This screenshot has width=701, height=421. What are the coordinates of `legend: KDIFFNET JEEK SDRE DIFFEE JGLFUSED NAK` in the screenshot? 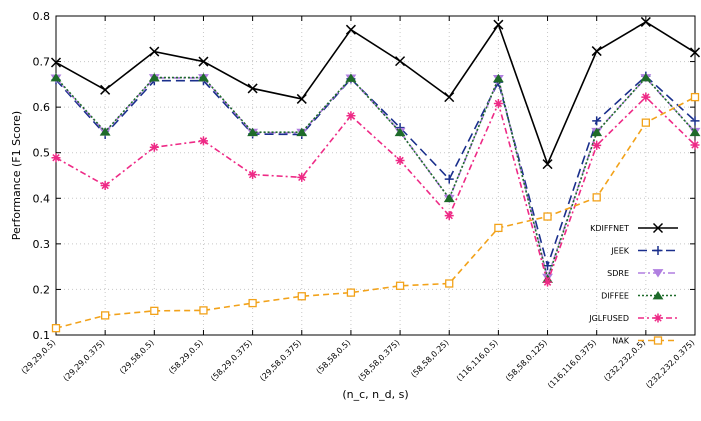 It's located at (633, 284).